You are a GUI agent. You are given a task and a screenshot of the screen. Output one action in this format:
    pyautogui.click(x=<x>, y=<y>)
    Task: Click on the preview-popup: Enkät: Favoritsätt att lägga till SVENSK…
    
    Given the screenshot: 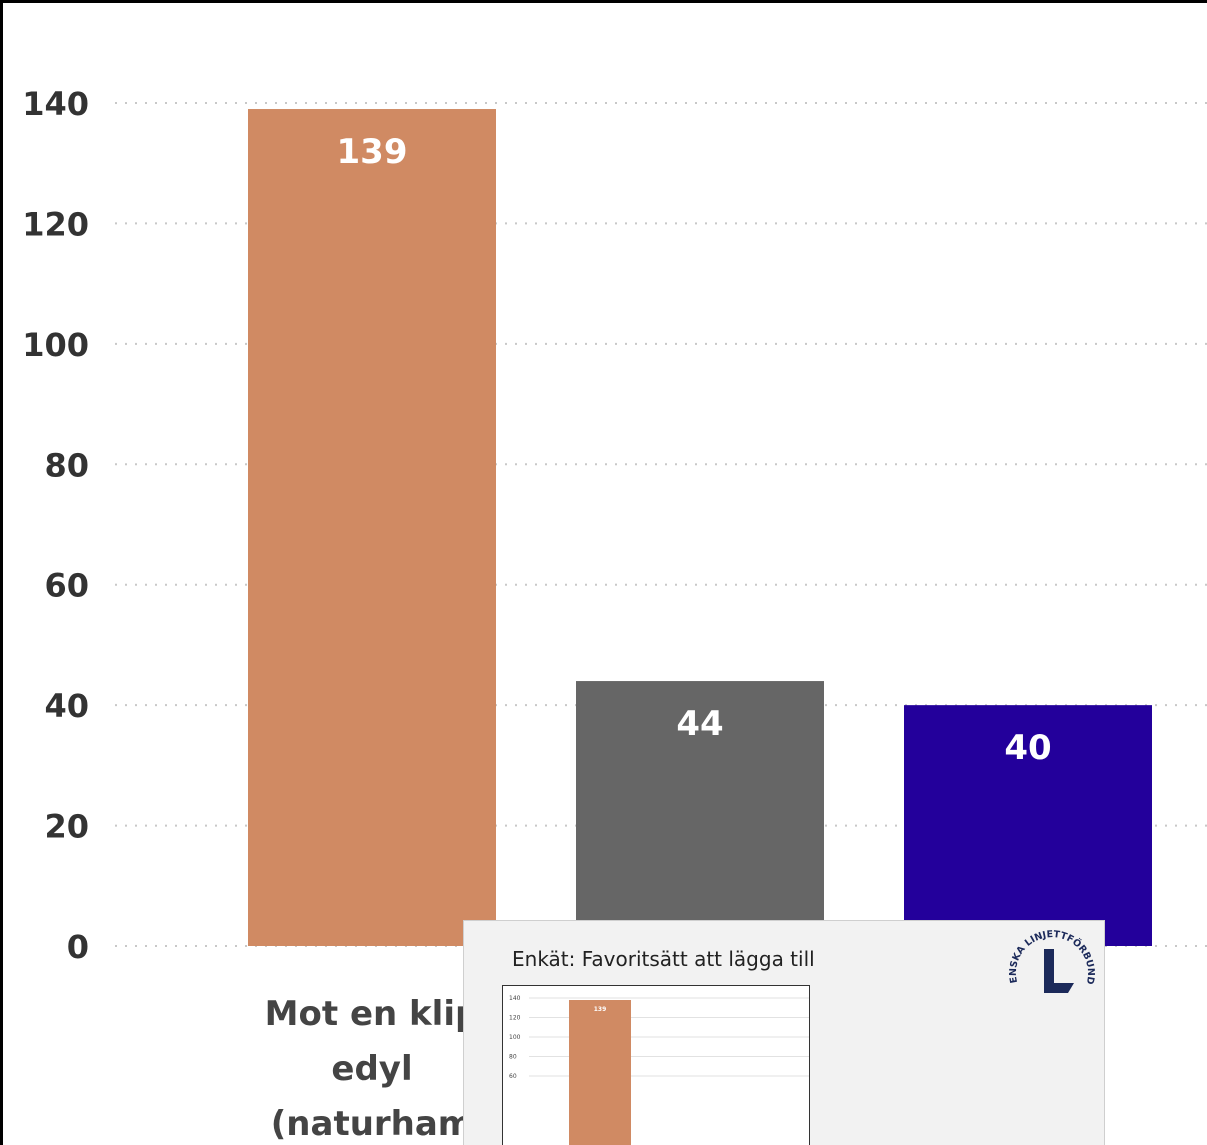 What is the action you would take?
    pyautogui.click(x=784, y=1032)
    